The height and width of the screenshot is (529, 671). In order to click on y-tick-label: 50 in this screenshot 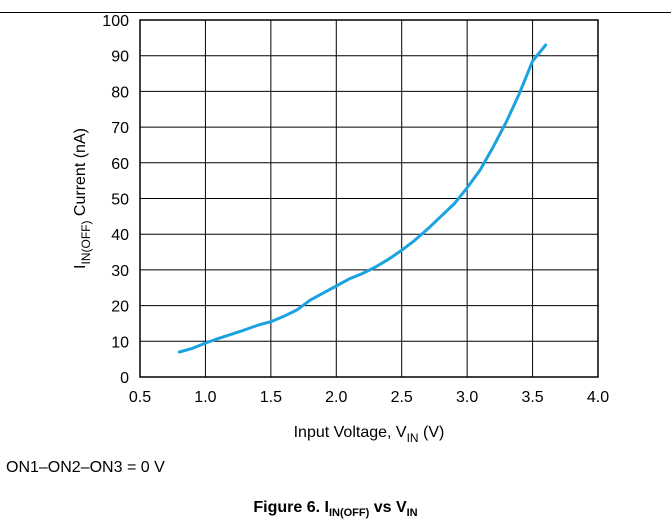, I will do `click(120, 200)`.